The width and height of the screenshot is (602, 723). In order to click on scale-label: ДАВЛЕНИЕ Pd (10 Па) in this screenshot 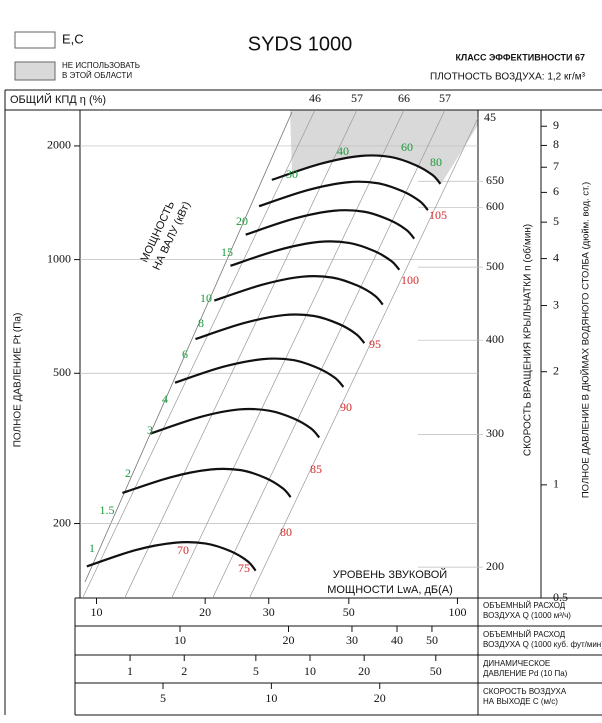, I will do `click(525, 673)`.